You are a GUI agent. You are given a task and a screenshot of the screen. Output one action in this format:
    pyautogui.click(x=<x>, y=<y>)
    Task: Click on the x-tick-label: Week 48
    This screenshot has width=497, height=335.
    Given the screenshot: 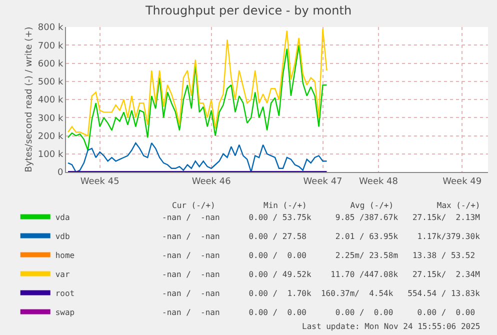 What is the action you would take?
    pyautogui.click(x=378, y=181)
    